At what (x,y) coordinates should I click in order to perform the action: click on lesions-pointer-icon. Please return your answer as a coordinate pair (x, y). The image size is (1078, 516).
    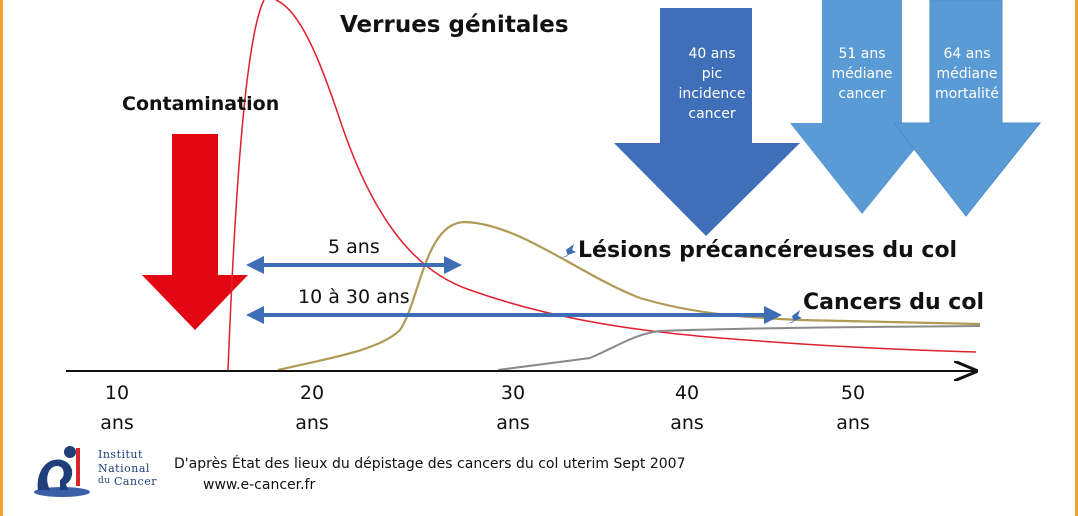
    Looking at the image, I should click on (568, 251).